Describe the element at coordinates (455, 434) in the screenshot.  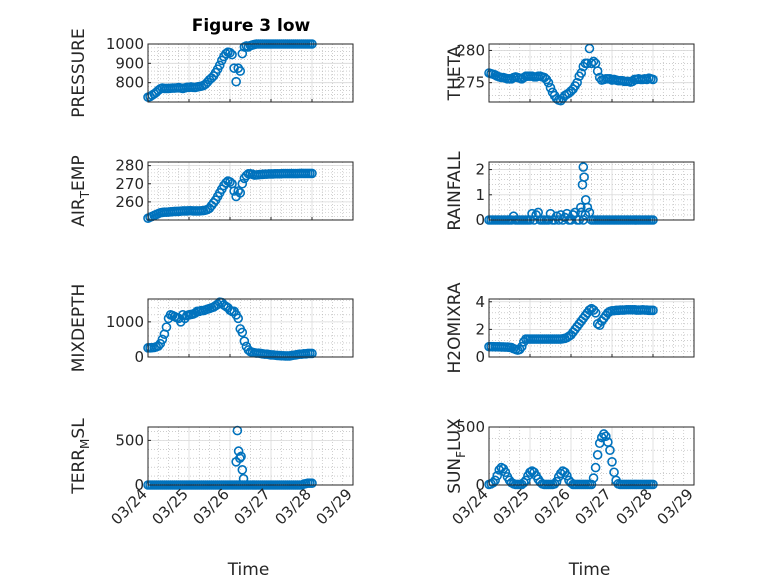
I see `y-axis-label-part: LUX` at that location.